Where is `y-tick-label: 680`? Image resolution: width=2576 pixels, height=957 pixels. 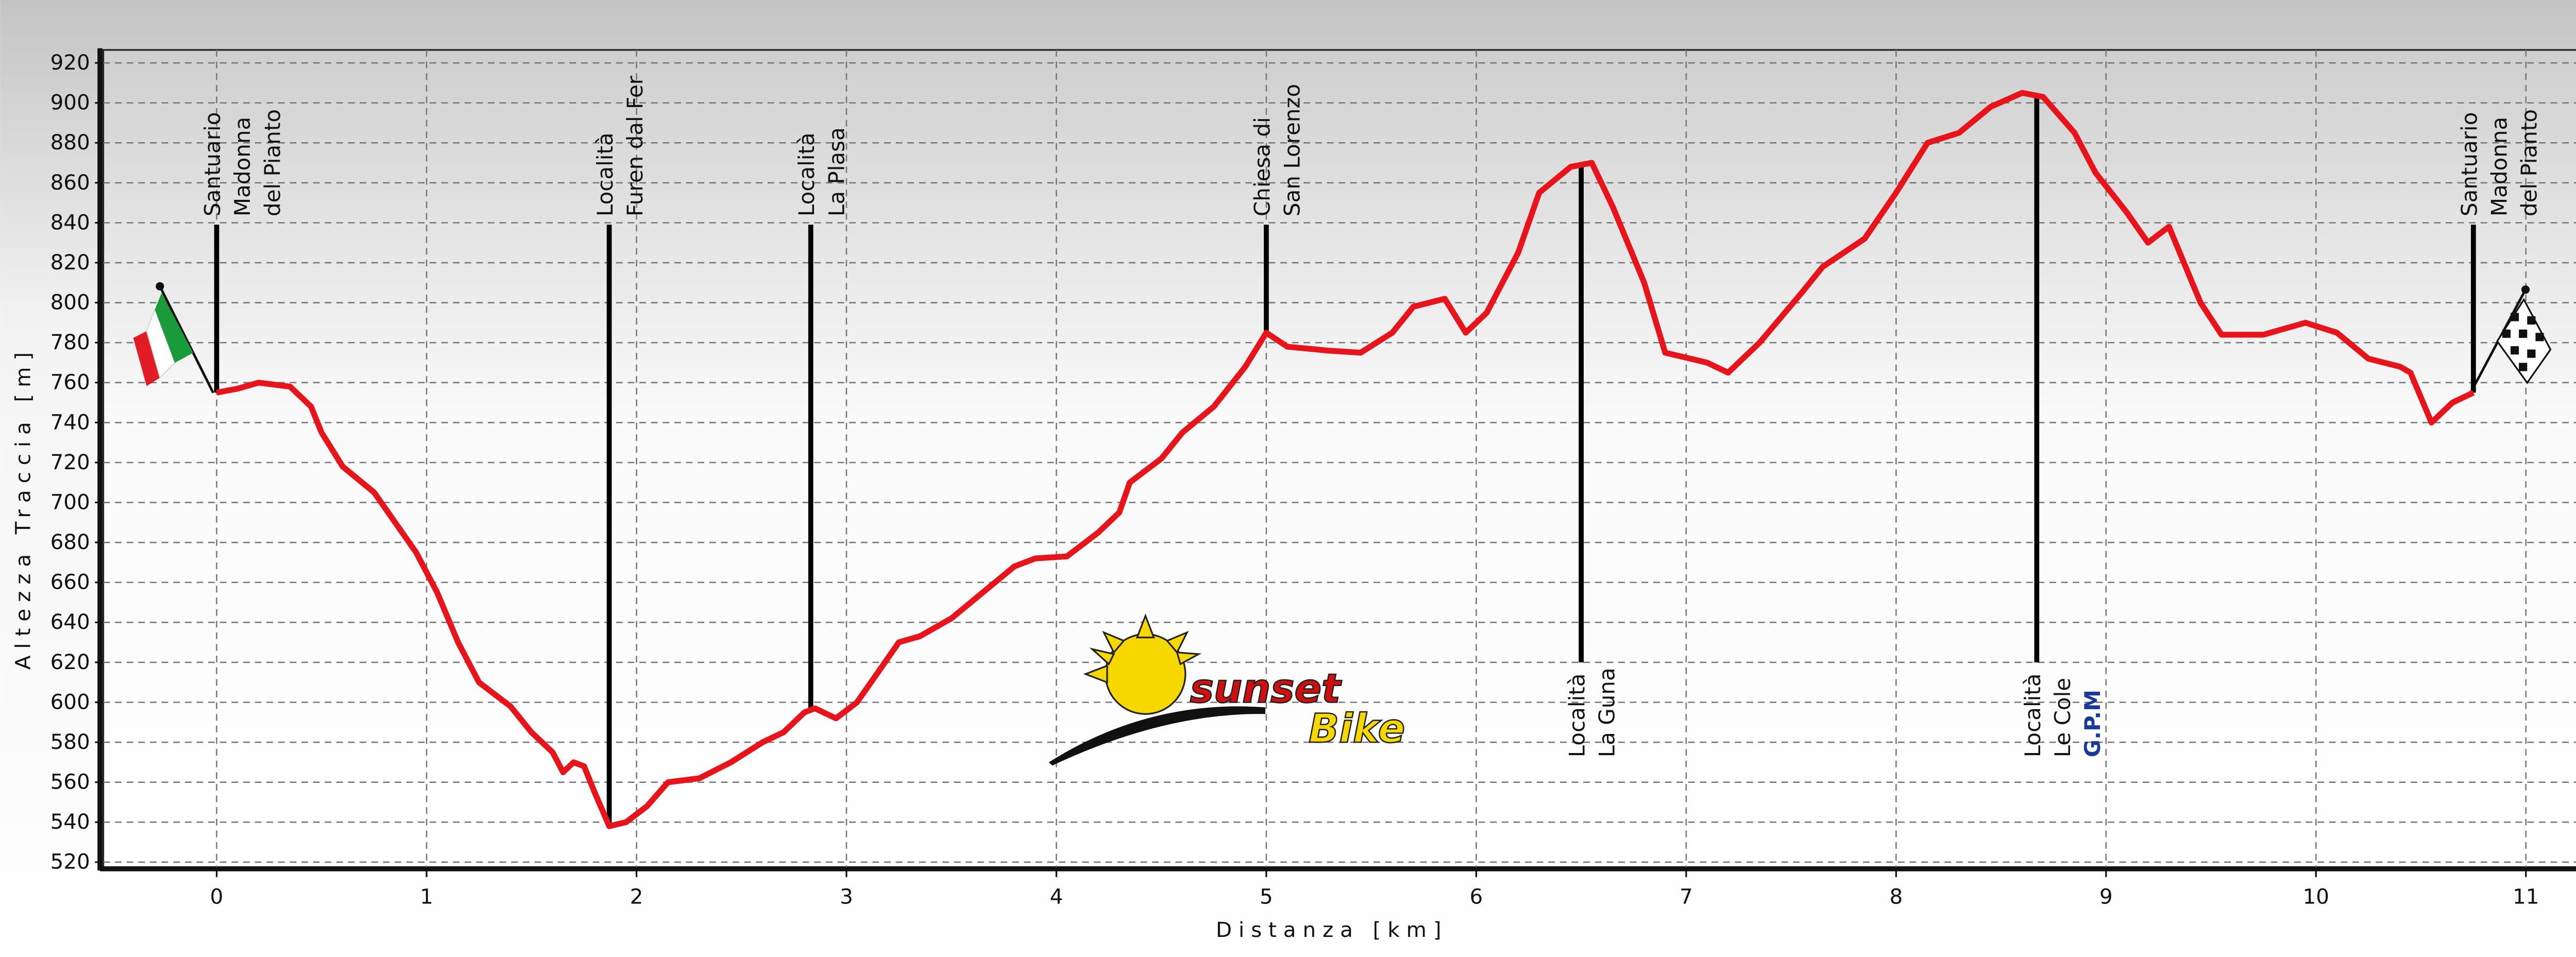 y-tick-label: 680 is located at coordinates (70, 542).